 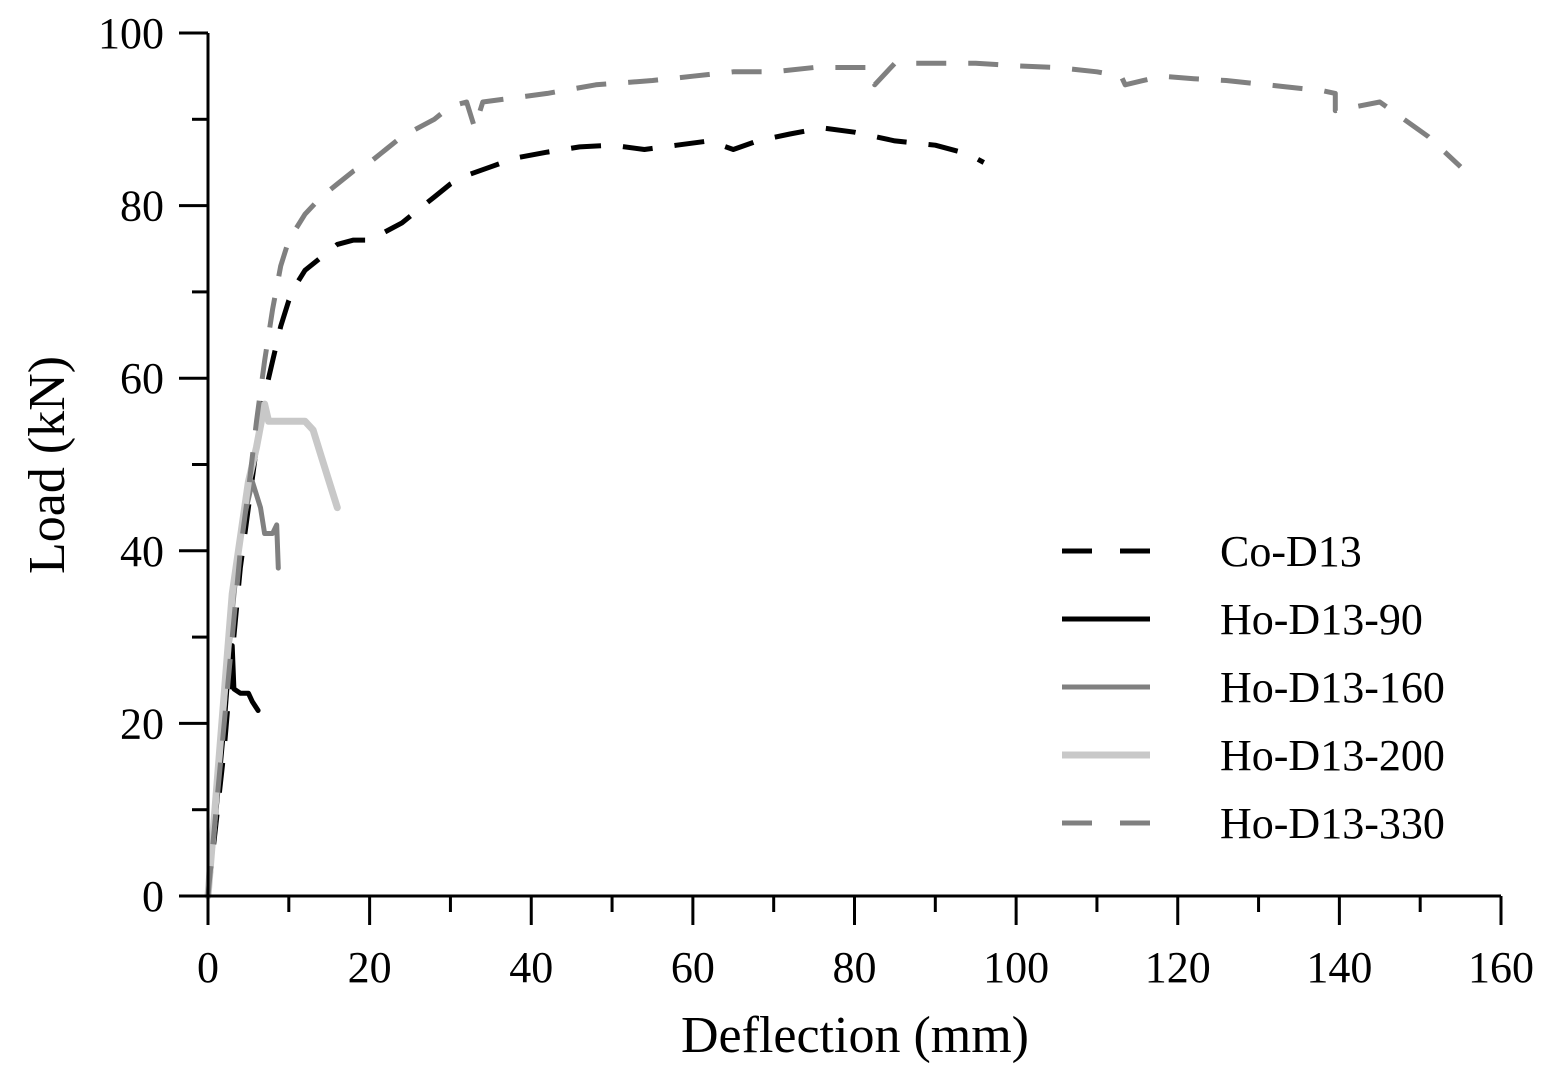 I want to click on x-tick-label: 0, so click(x=208, y=967).